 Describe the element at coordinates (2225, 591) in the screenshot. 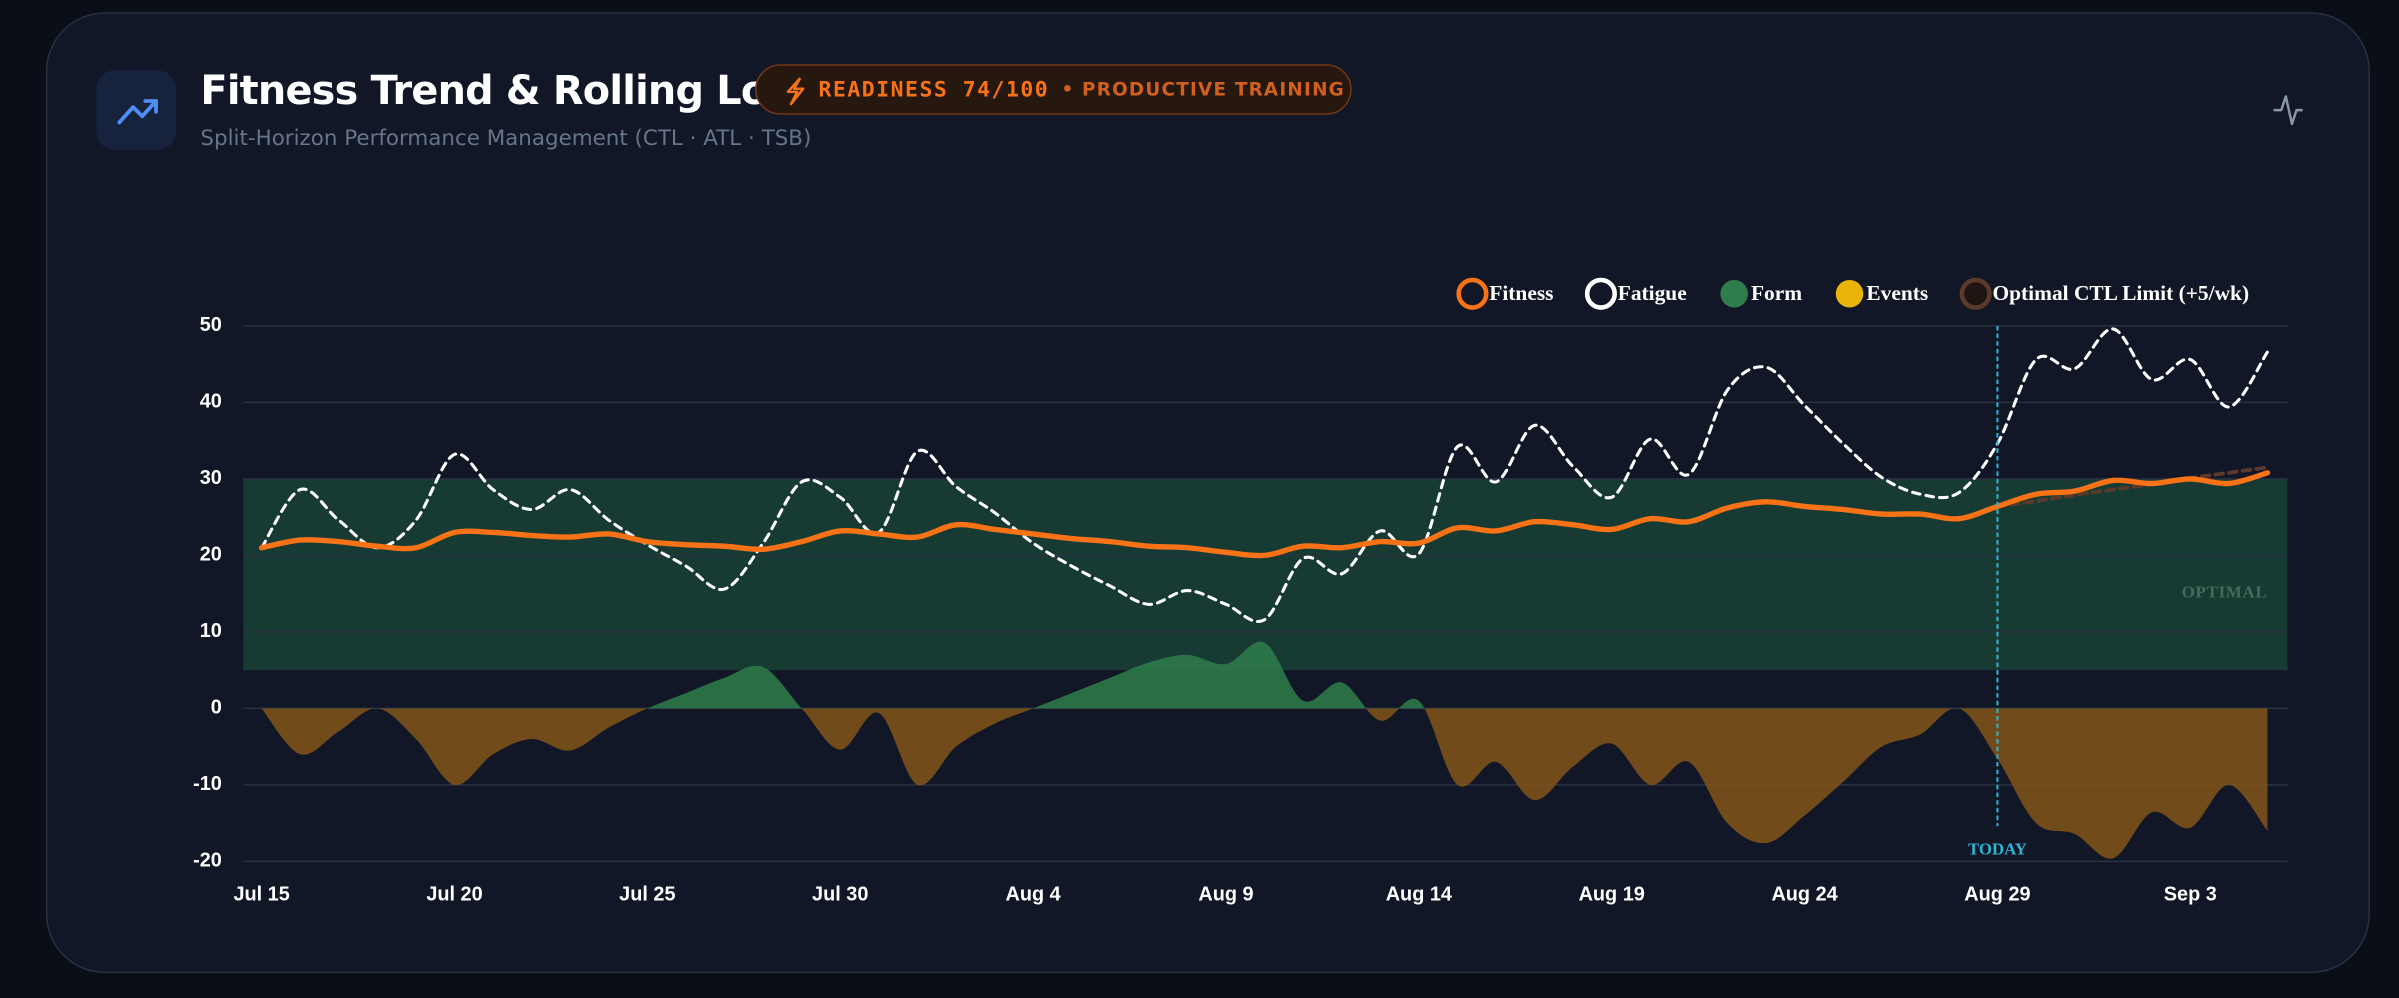

I see `optimal-label: OPTIMAL` at that location.